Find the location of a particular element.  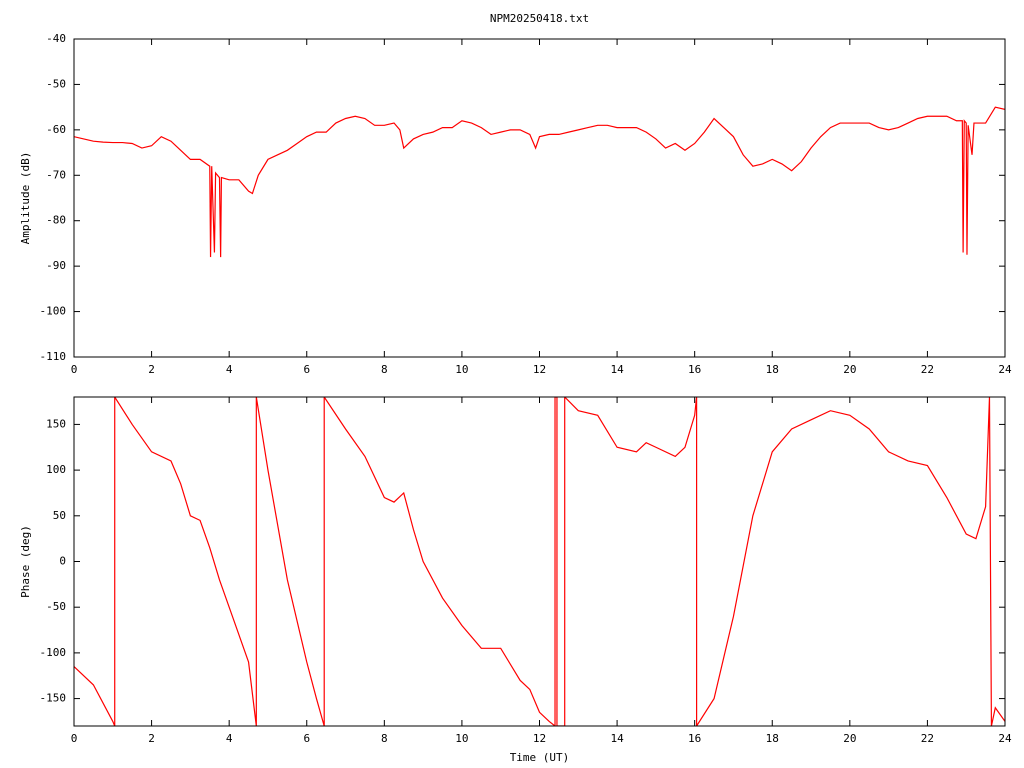

x-axis-label: Time (UT) is located at coordinates (540, 757).